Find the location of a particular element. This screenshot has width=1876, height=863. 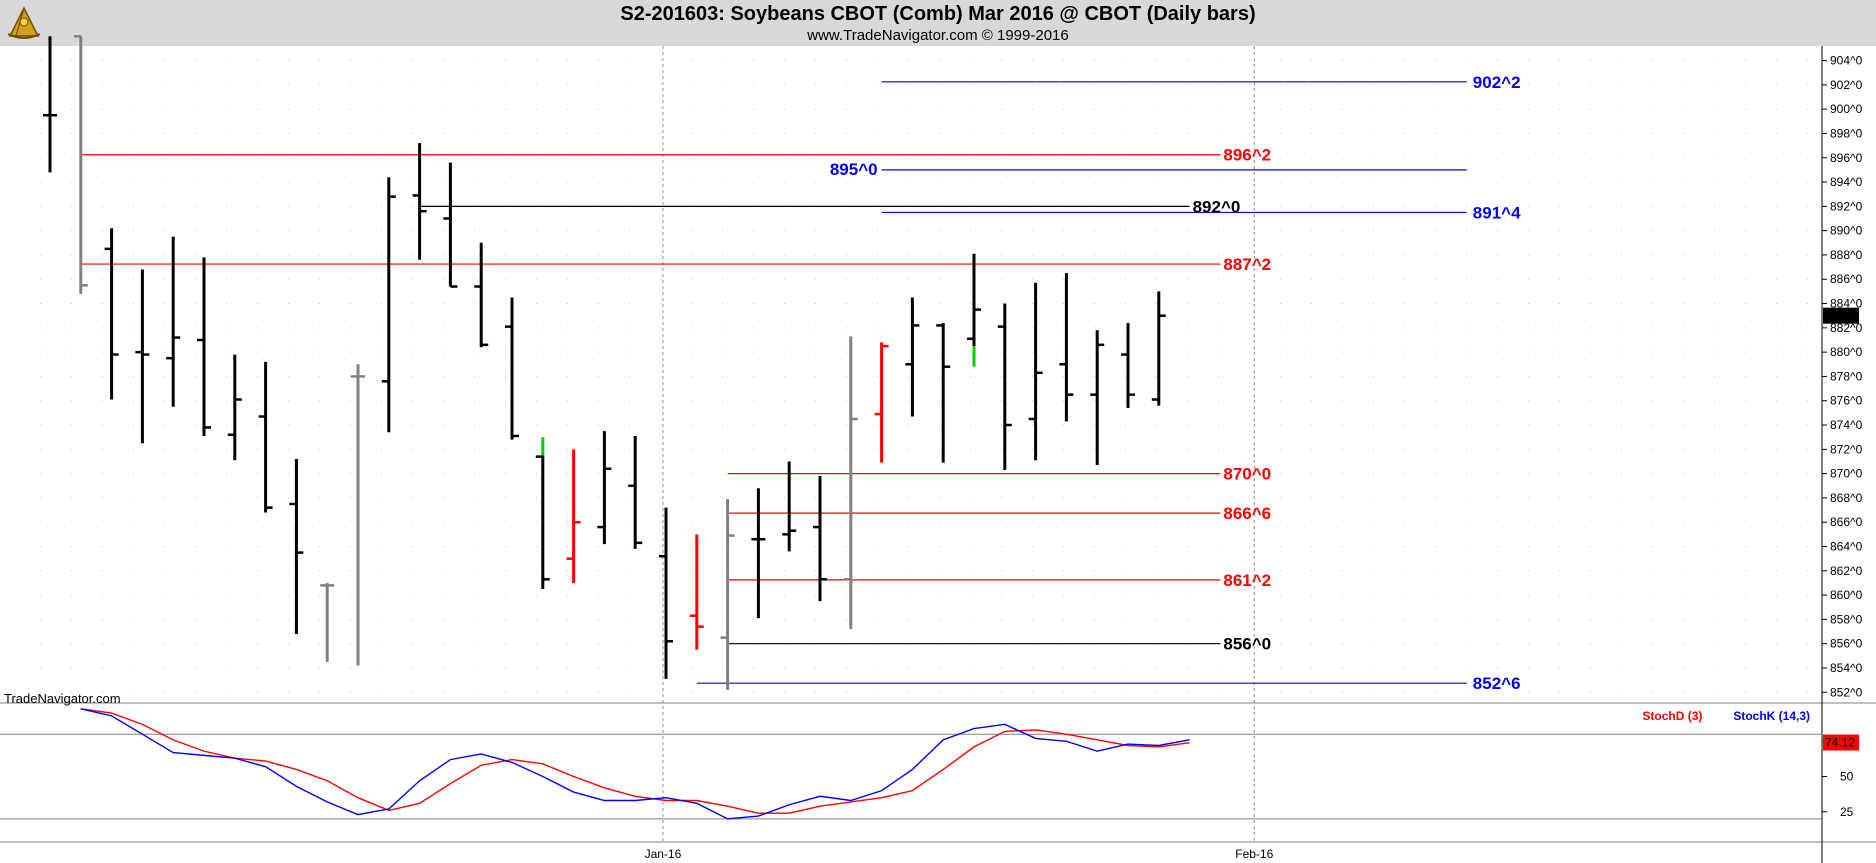

y-tick-label: 892^0 is located at coordinates (1846, 206).